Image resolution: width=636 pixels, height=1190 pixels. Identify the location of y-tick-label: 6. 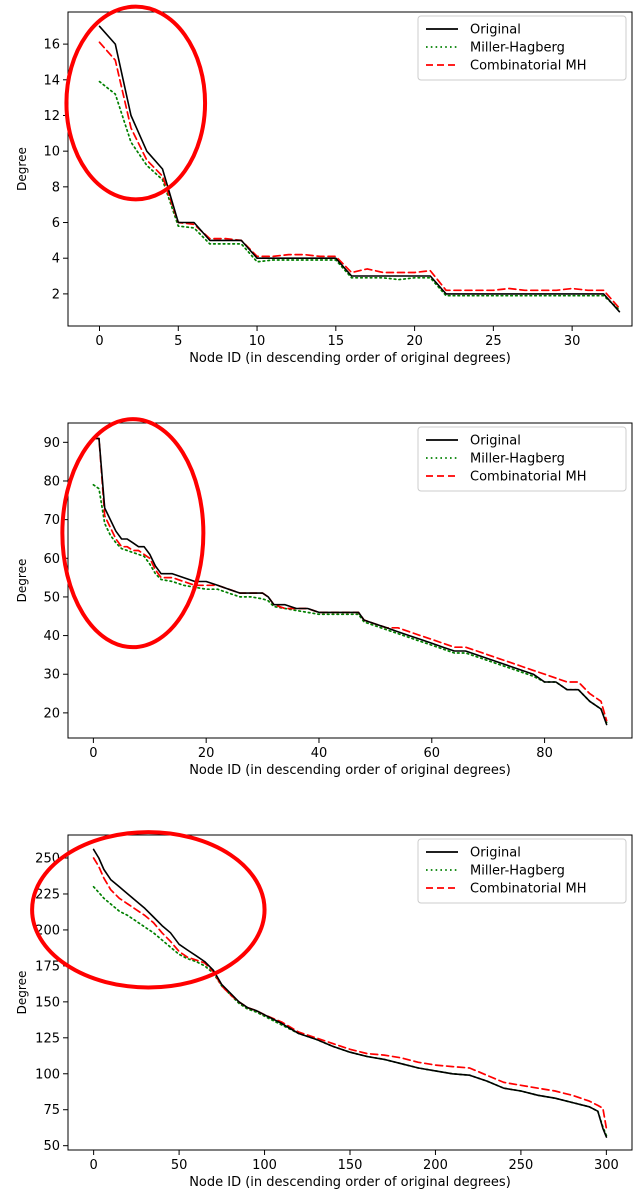
(56, 223).